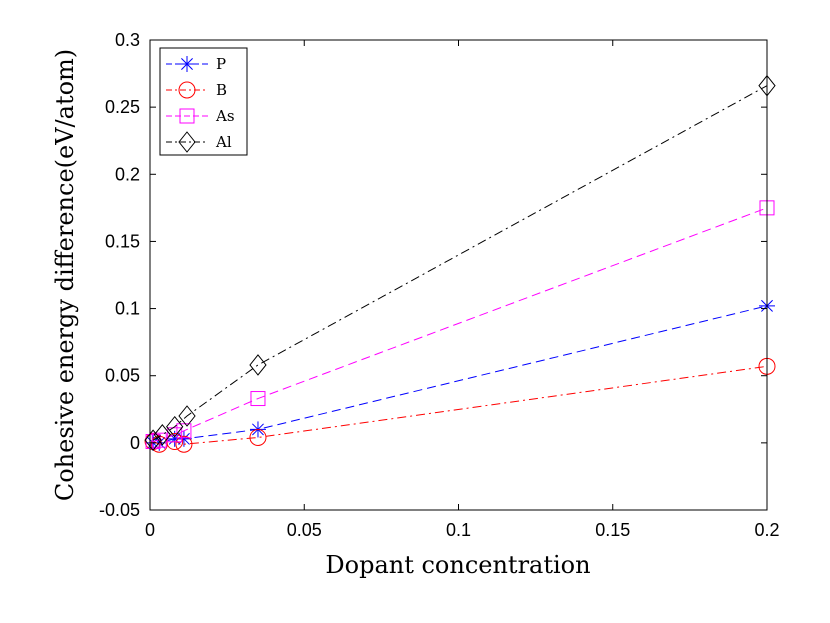  What do you see at coordinates (225, 116) in the screenshot?
I see `legend-label: As` at bounding box center [225, 116].